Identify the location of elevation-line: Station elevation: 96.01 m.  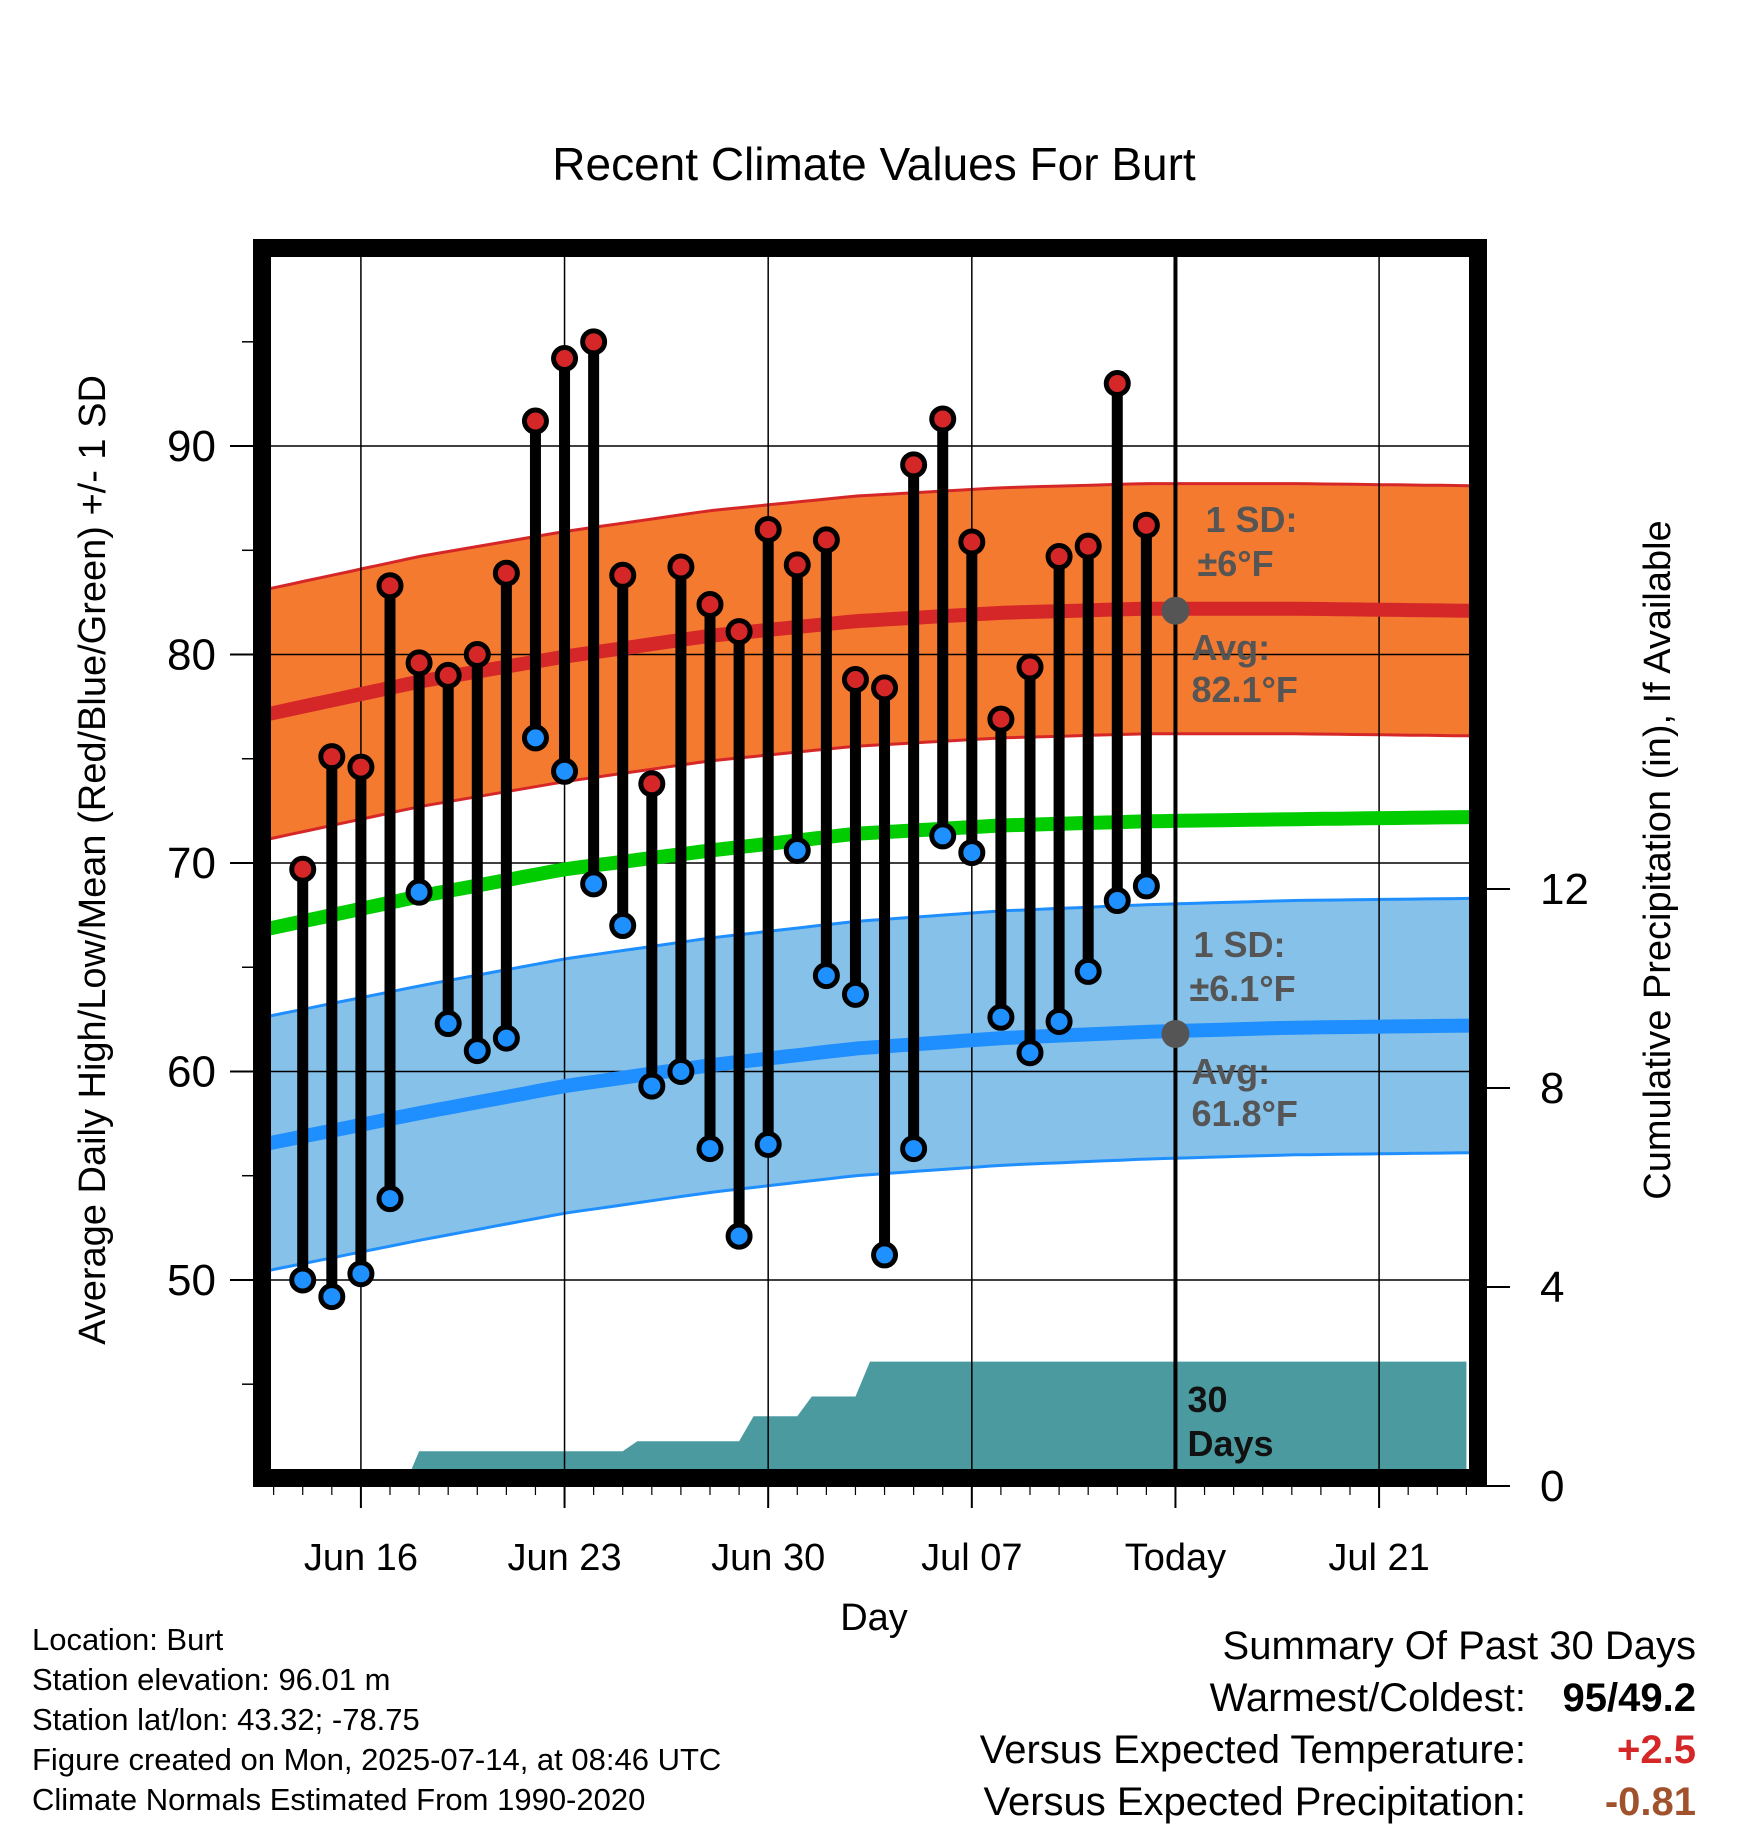
(211, 1679).